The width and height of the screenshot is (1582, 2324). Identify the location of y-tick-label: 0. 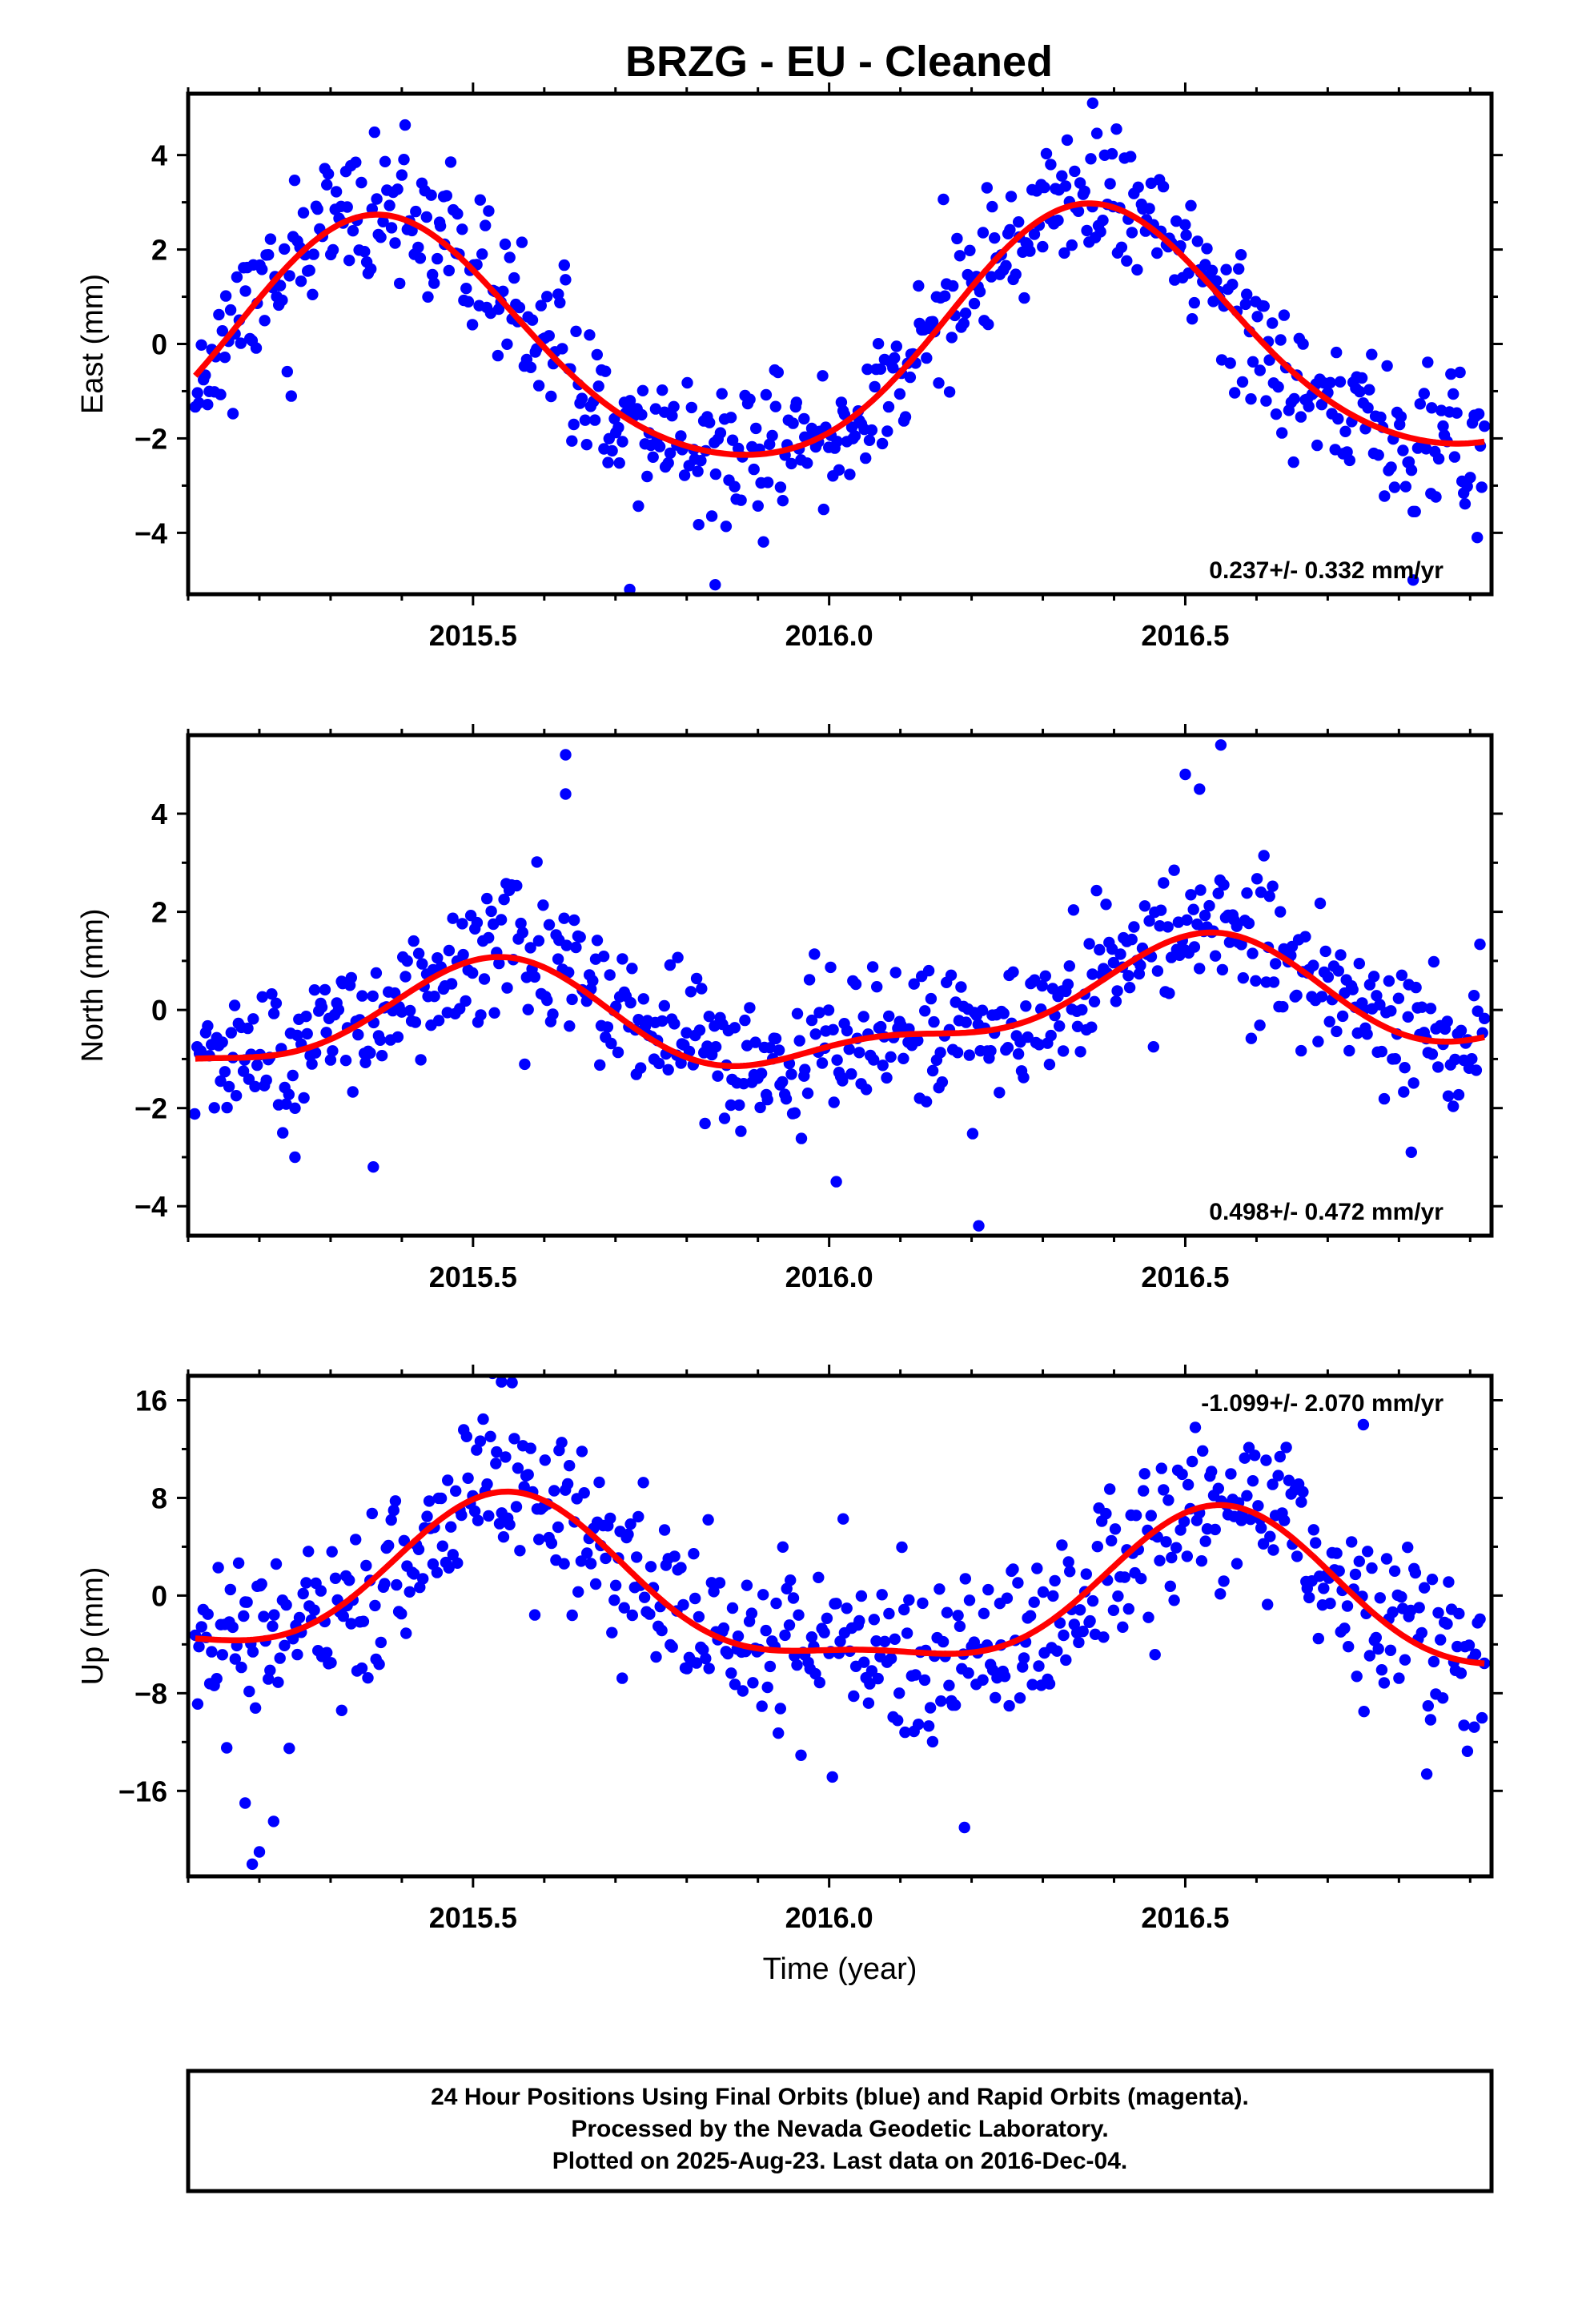
(159, 1010).